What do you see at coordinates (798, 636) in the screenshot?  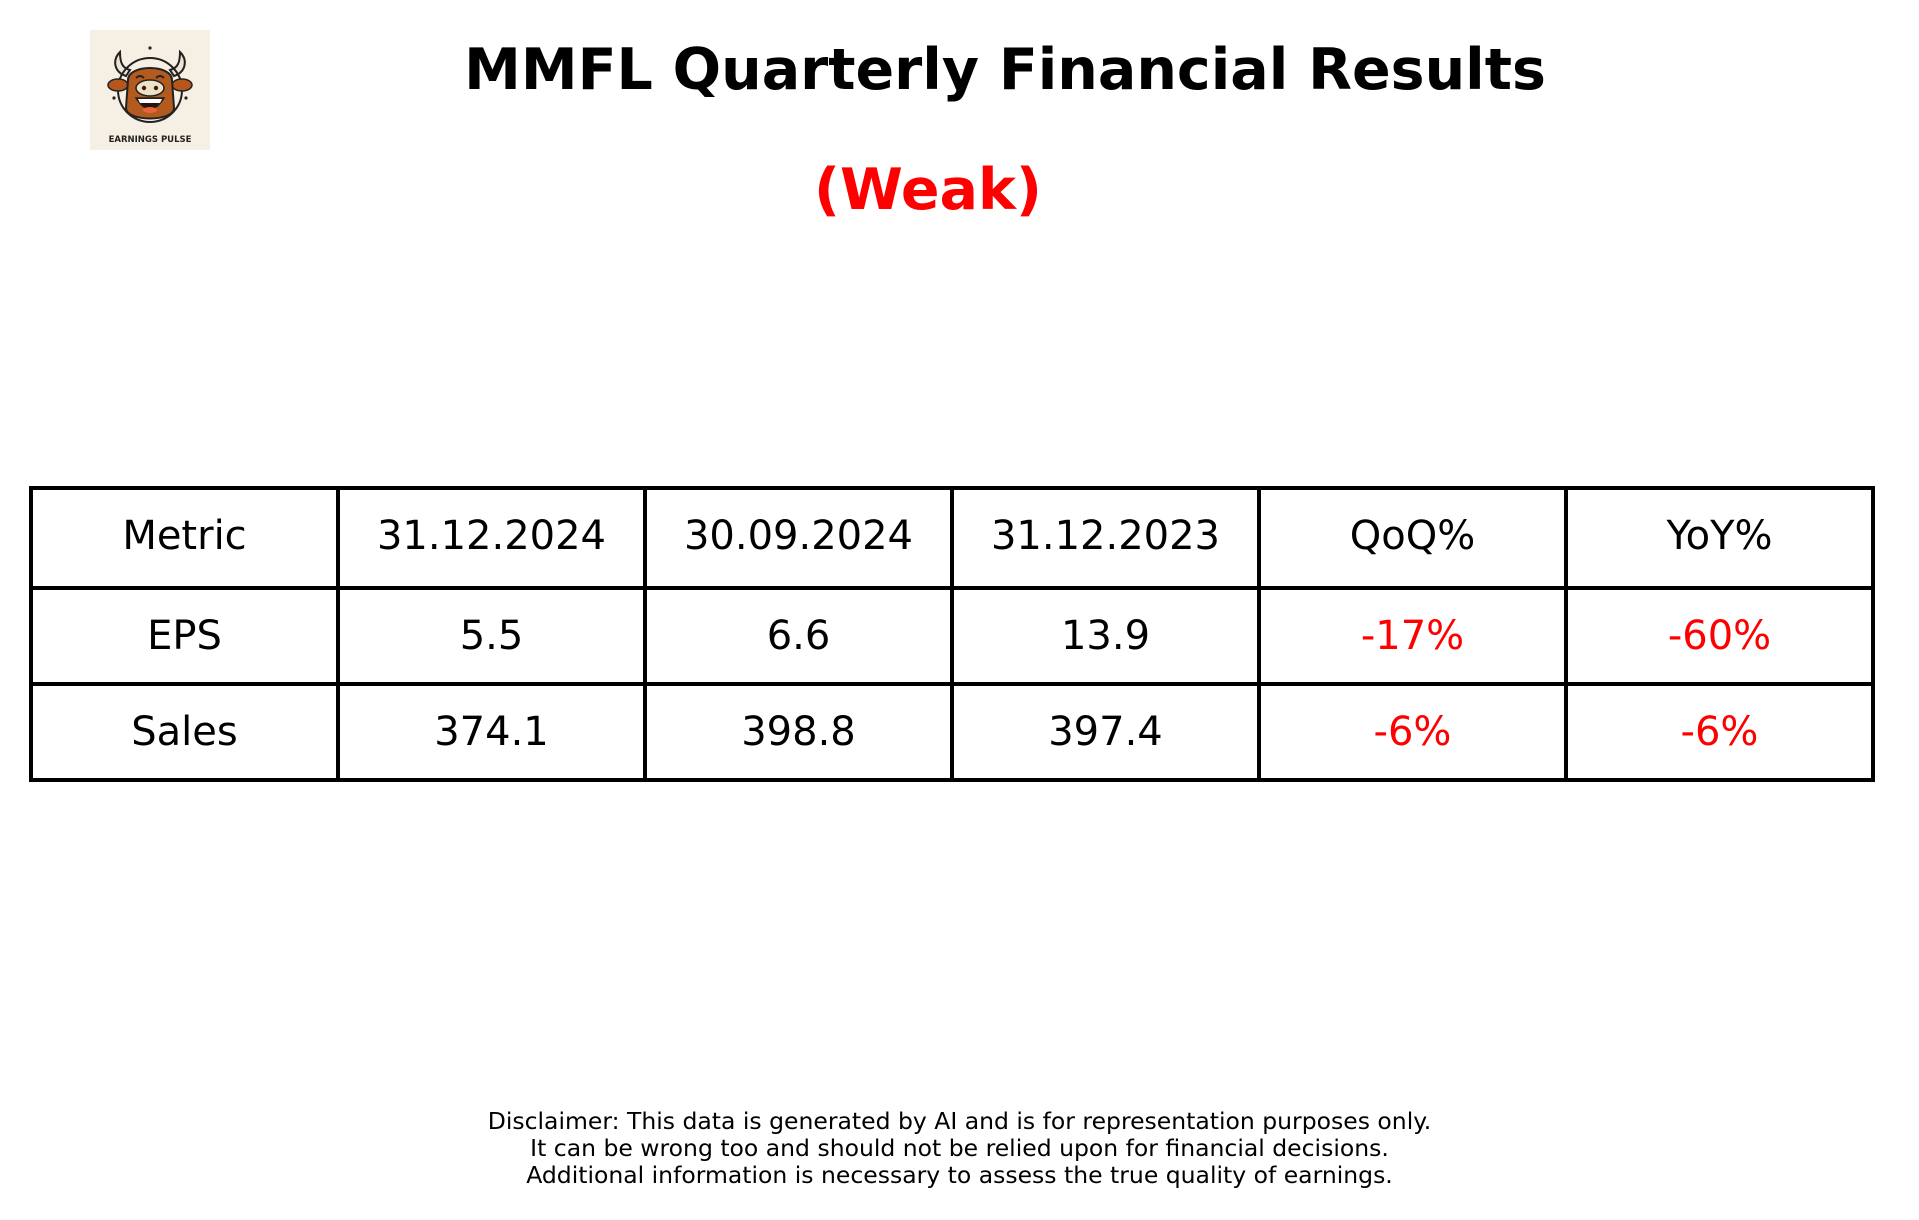 I see `value-cell: 6.6` at bounding box center [798, 636].